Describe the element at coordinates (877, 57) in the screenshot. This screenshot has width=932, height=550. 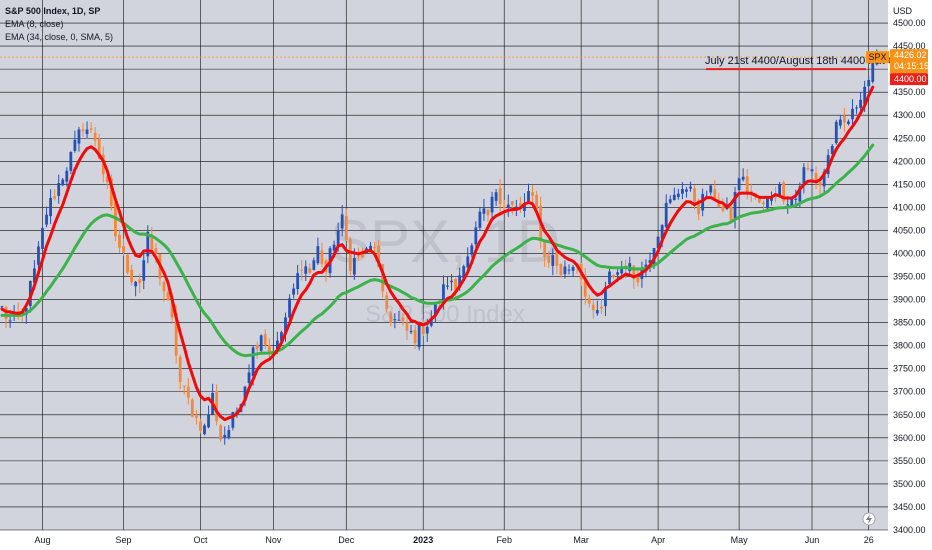
I see `symbol-tag` at that location.